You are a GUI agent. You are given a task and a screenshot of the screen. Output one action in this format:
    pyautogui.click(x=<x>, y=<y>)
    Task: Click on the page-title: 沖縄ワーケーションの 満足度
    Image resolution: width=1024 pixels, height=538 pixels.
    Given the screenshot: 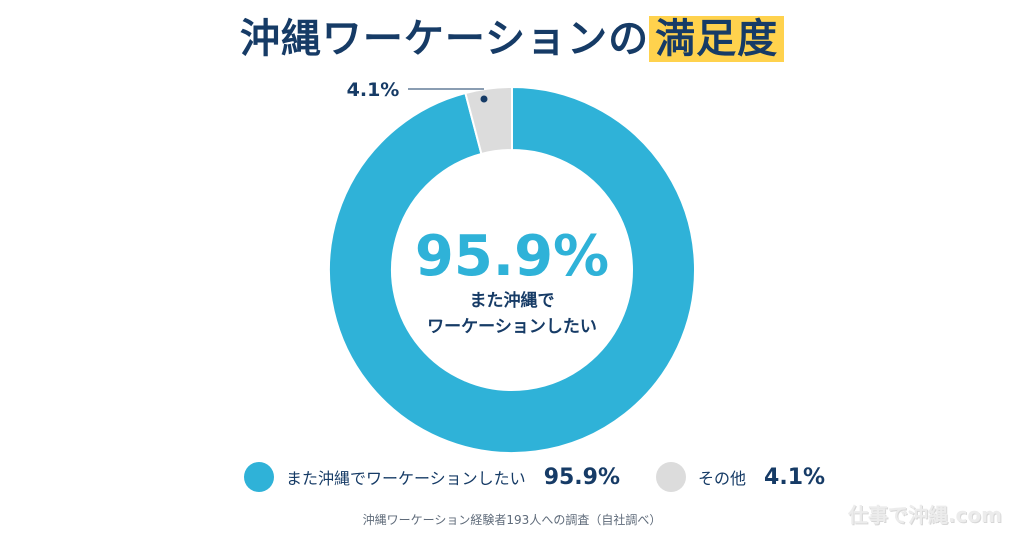 What is the action you would take?
    pyautogui.click(x=512, y=35)
    